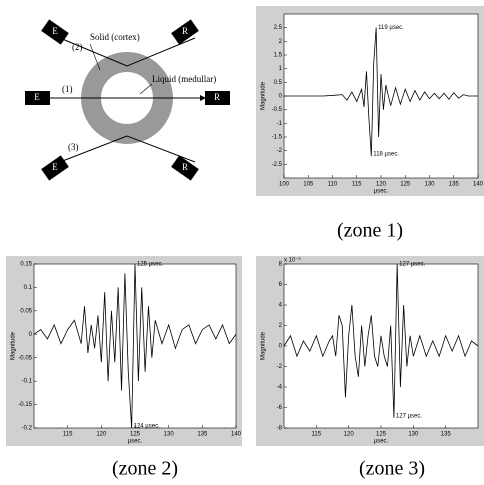 The image size is (484, 485). Describe the element at coordinates (147, 427) in the screenshot. I see `annotation: 124 µsec.` at that location.